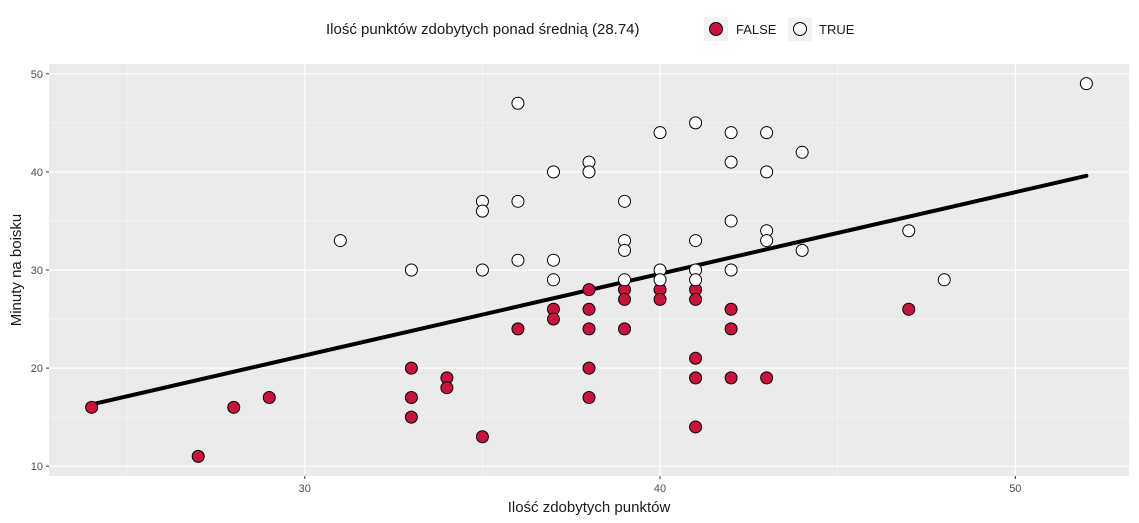 This screenshot has width=1139, height=523. I want to click on y-axis-ticks: 10 20 30 40 50, so click(40, 271).